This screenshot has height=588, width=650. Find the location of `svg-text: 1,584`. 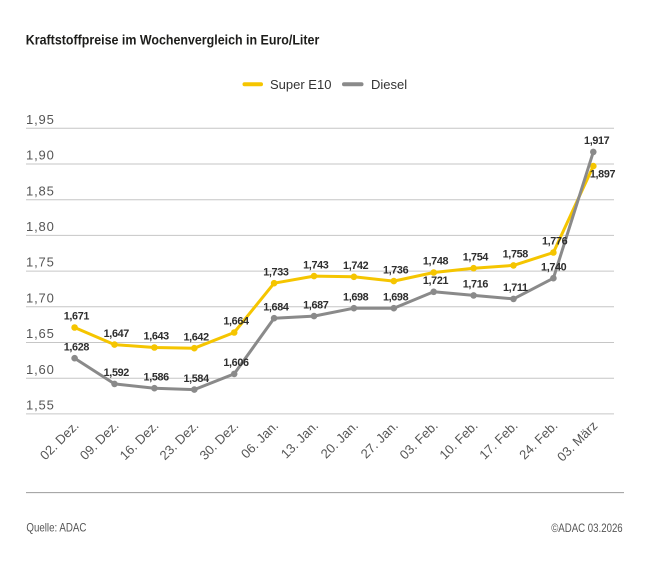

svg-text: 1,584 is located at coordinates (196, 379).